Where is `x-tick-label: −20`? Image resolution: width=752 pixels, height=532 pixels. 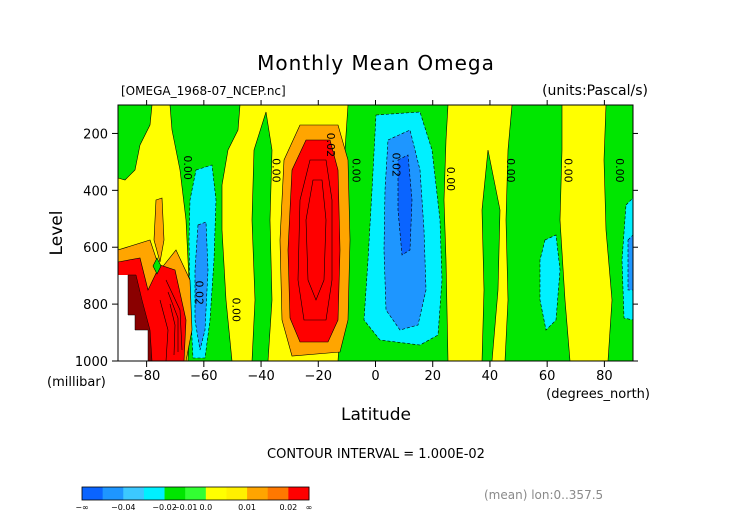
x-tick-label: −20 is located at coordinates (318, 376).